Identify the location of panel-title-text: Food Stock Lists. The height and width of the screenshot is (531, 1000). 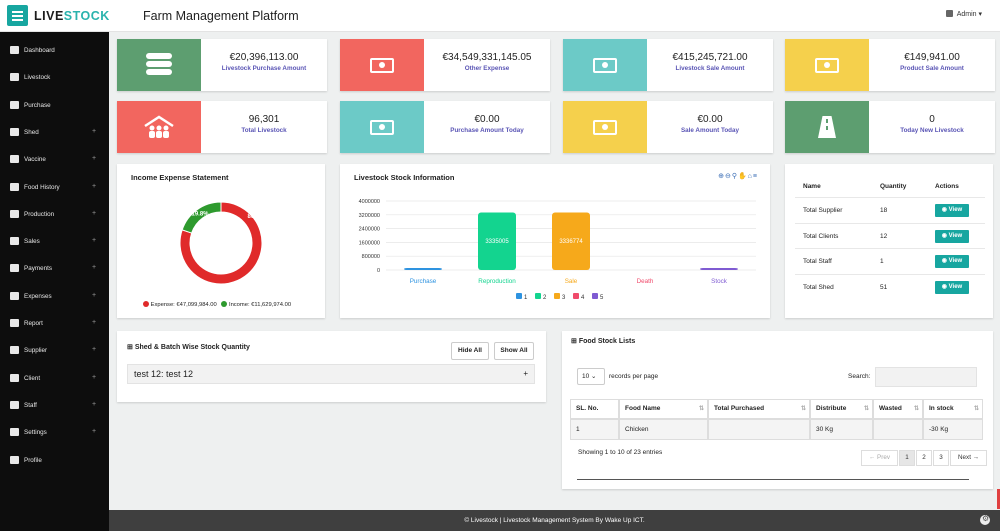
(607, 341).